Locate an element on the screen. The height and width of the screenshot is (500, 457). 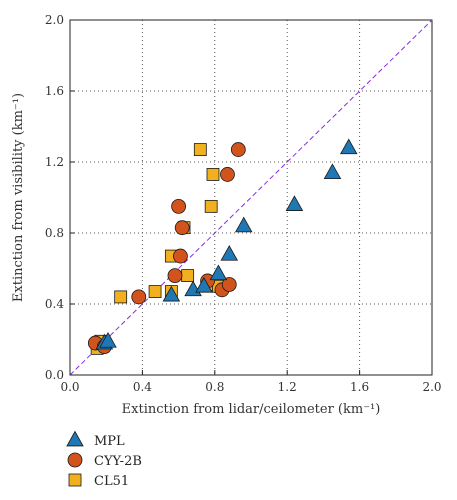
y-tick-label: 1.6 is located at coordinates (54, 91).